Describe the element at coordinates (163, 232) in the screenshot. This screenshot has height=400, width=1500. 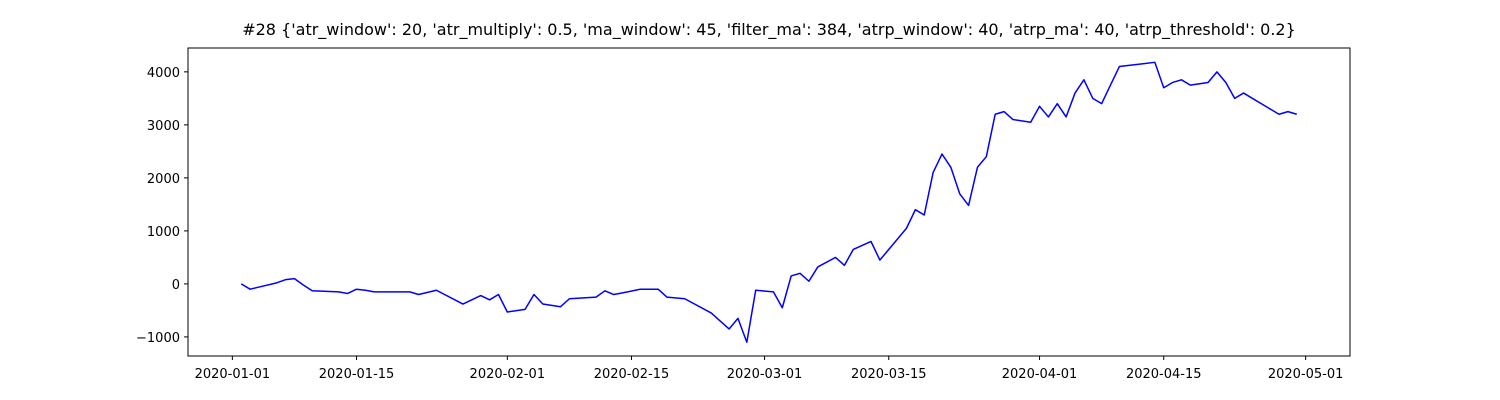
I see `y-tick-label: 1000` at that location.